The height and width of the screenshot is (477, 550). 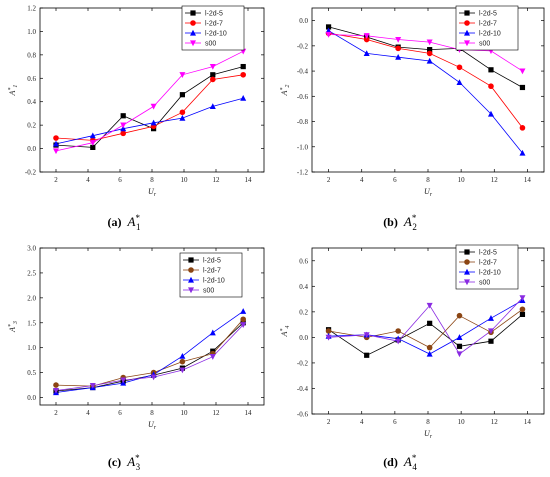 I want to click on y-tick-label: 0.8, so click(x=31, y=55).